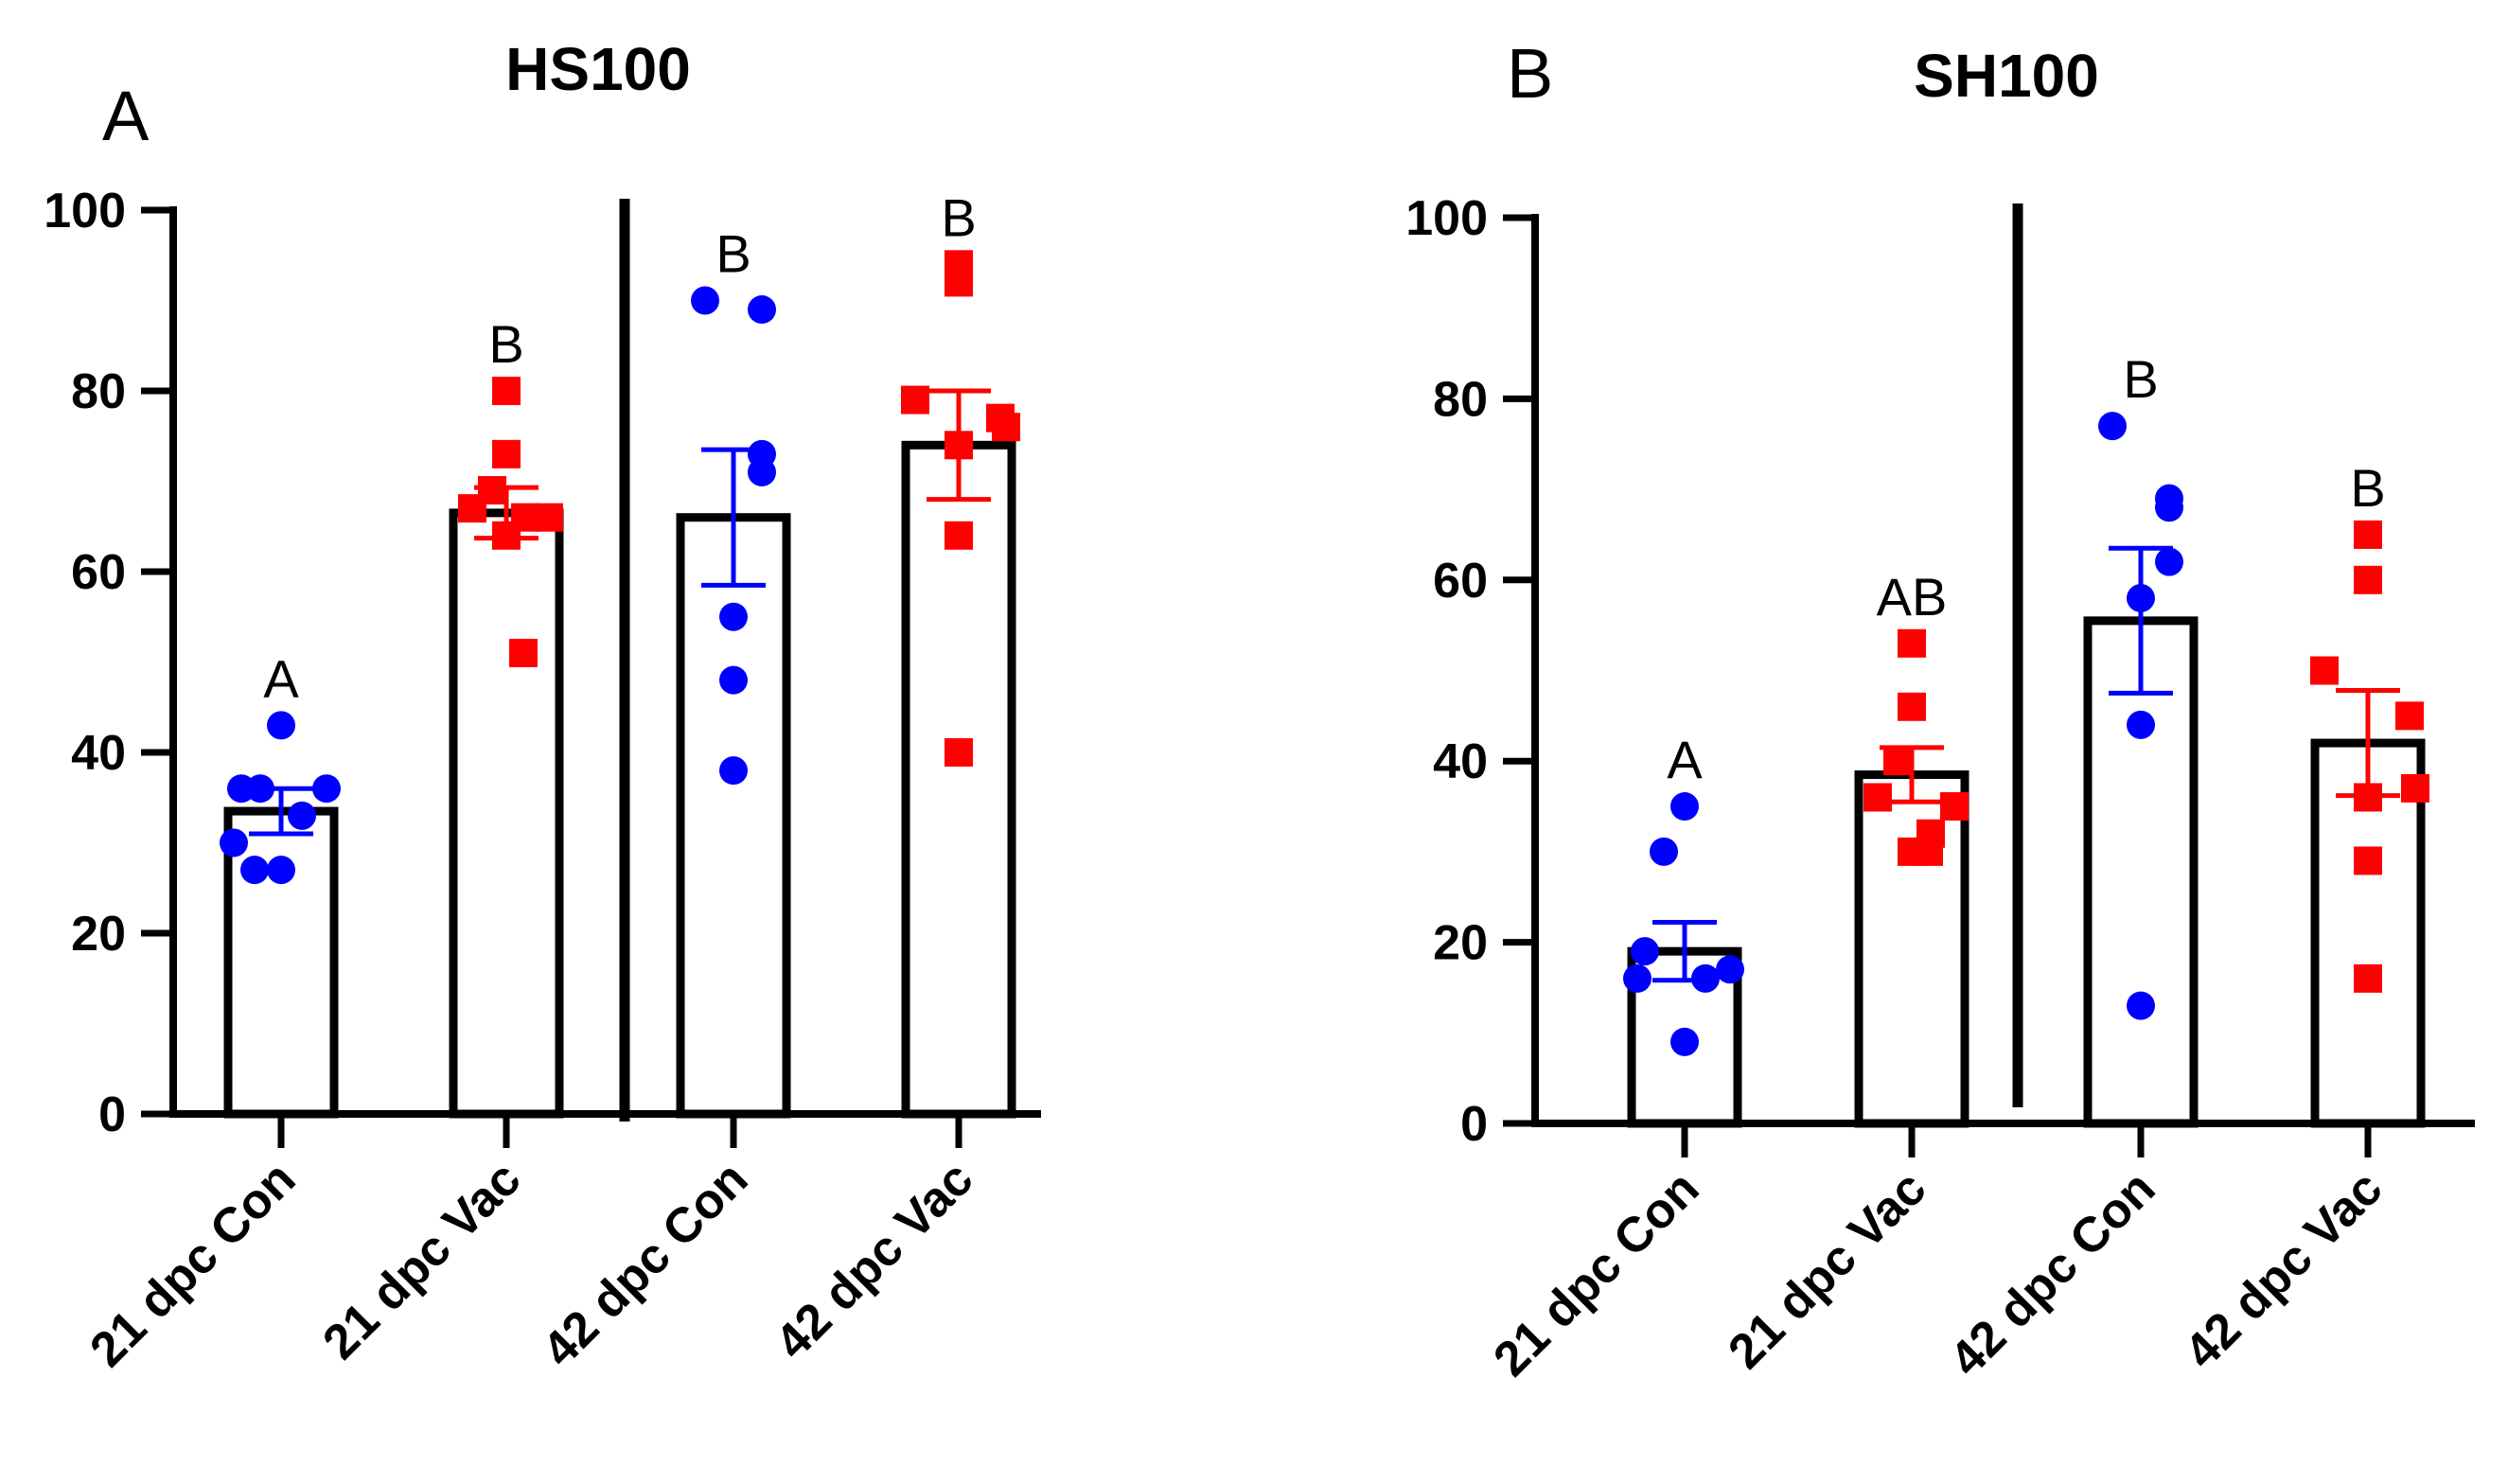  I want to click on panel-letter-b: B, so click(1530, 73).